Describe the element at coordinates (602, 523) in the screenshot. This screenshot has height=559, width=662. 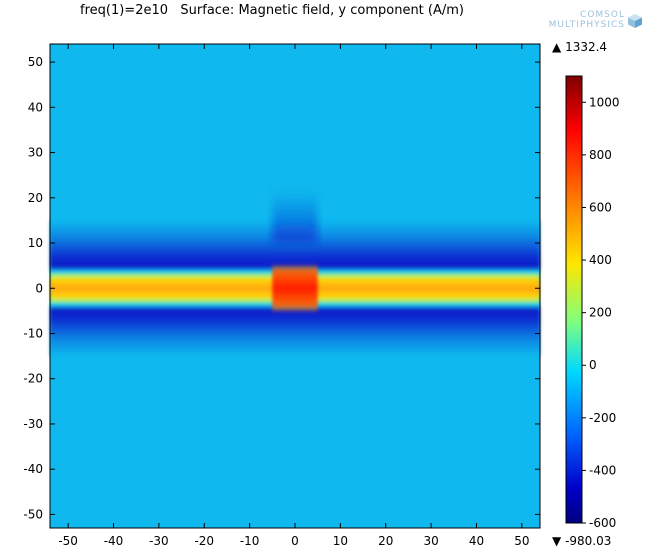
I see `colorbar-tick-label: -600` at that location.